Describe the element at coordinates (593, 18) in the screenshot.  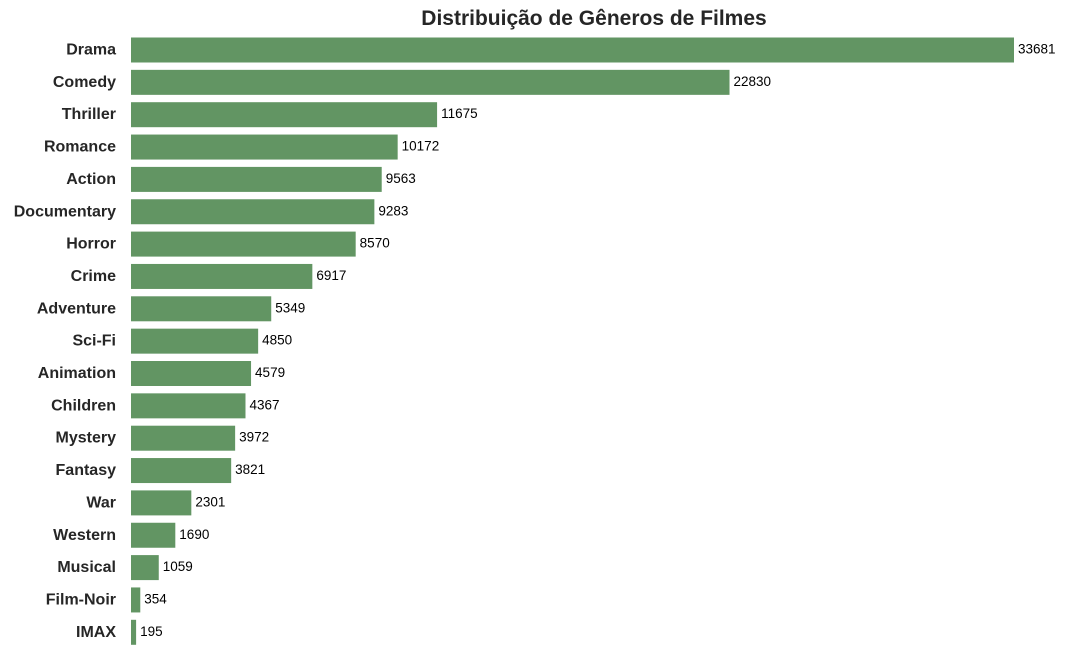
I see `chart-title: Distribuição de Gêneros de Filmes` at that location.